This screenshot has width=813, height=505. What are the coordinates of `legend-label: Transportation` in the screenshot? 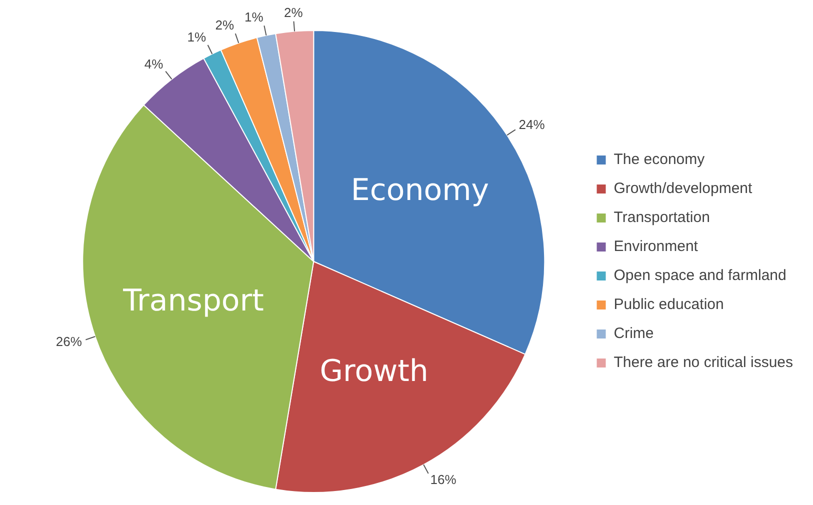 It's located at (662, 217).